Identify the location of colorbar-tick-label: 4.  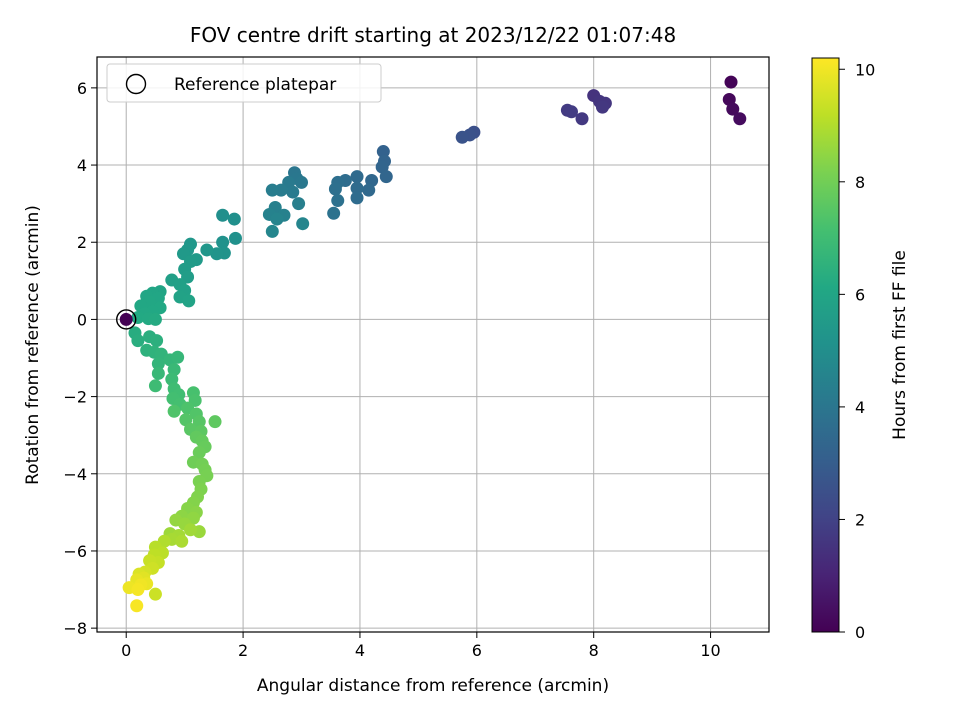
(860, 407).